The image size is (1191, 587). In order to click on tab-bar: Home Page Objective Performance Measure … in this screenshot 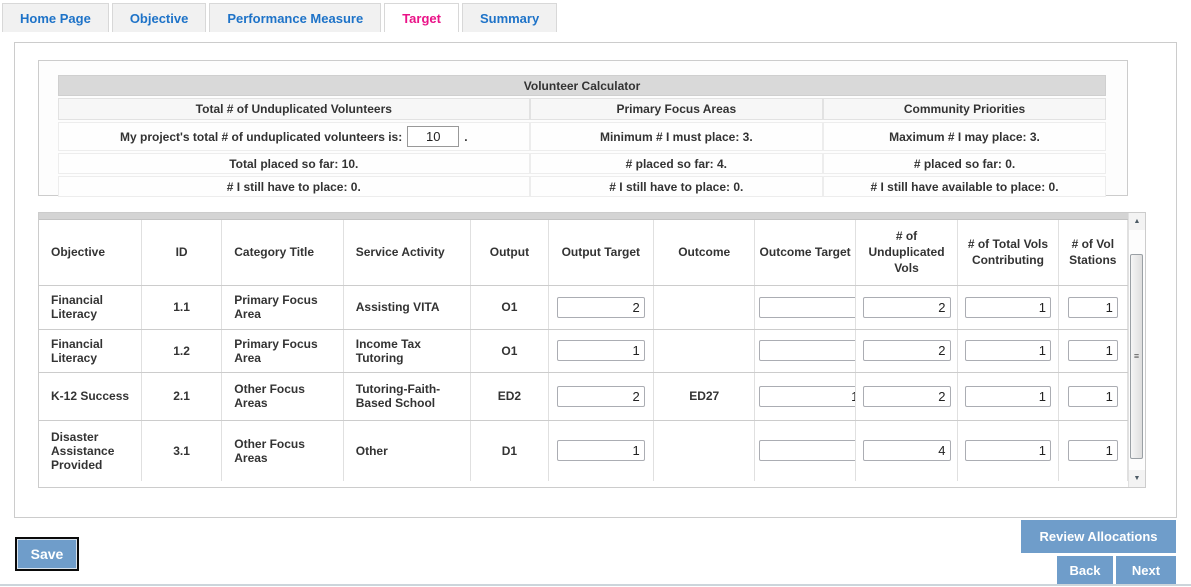, I will do `click(595, 16)`.